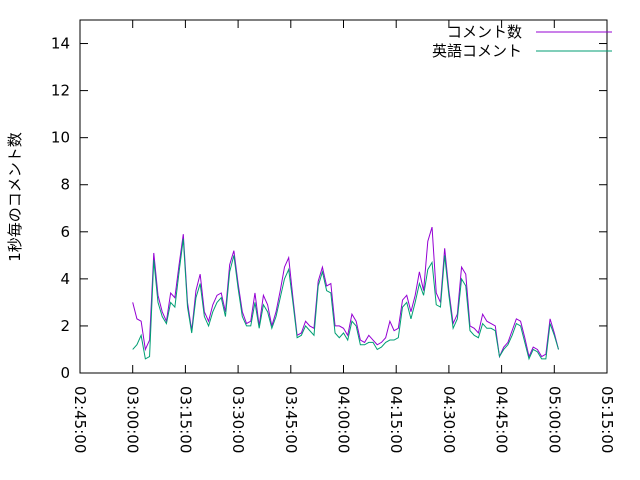  Describe the element at coordinates (238, 419) in the screenshot. I see `x-tick-label: 03:30:00` at that location.